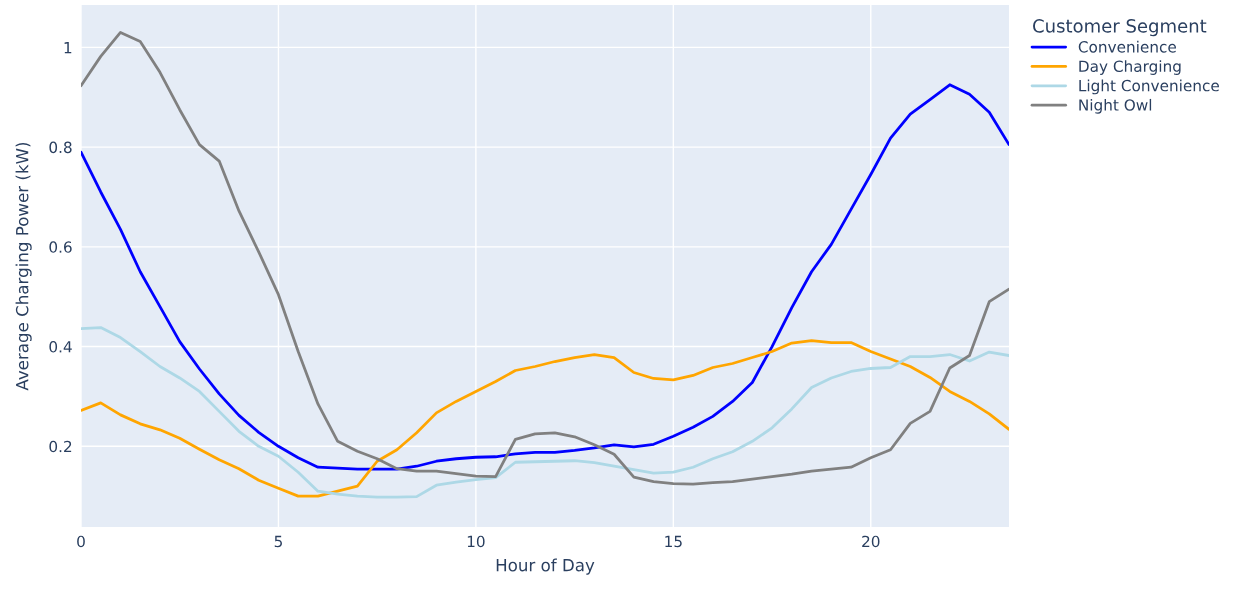 This screenshot has height=597, width=1235. Describe the element at coordinates (1127, 46) in the screenshot. I see `legend-label: Convenience` at that location.